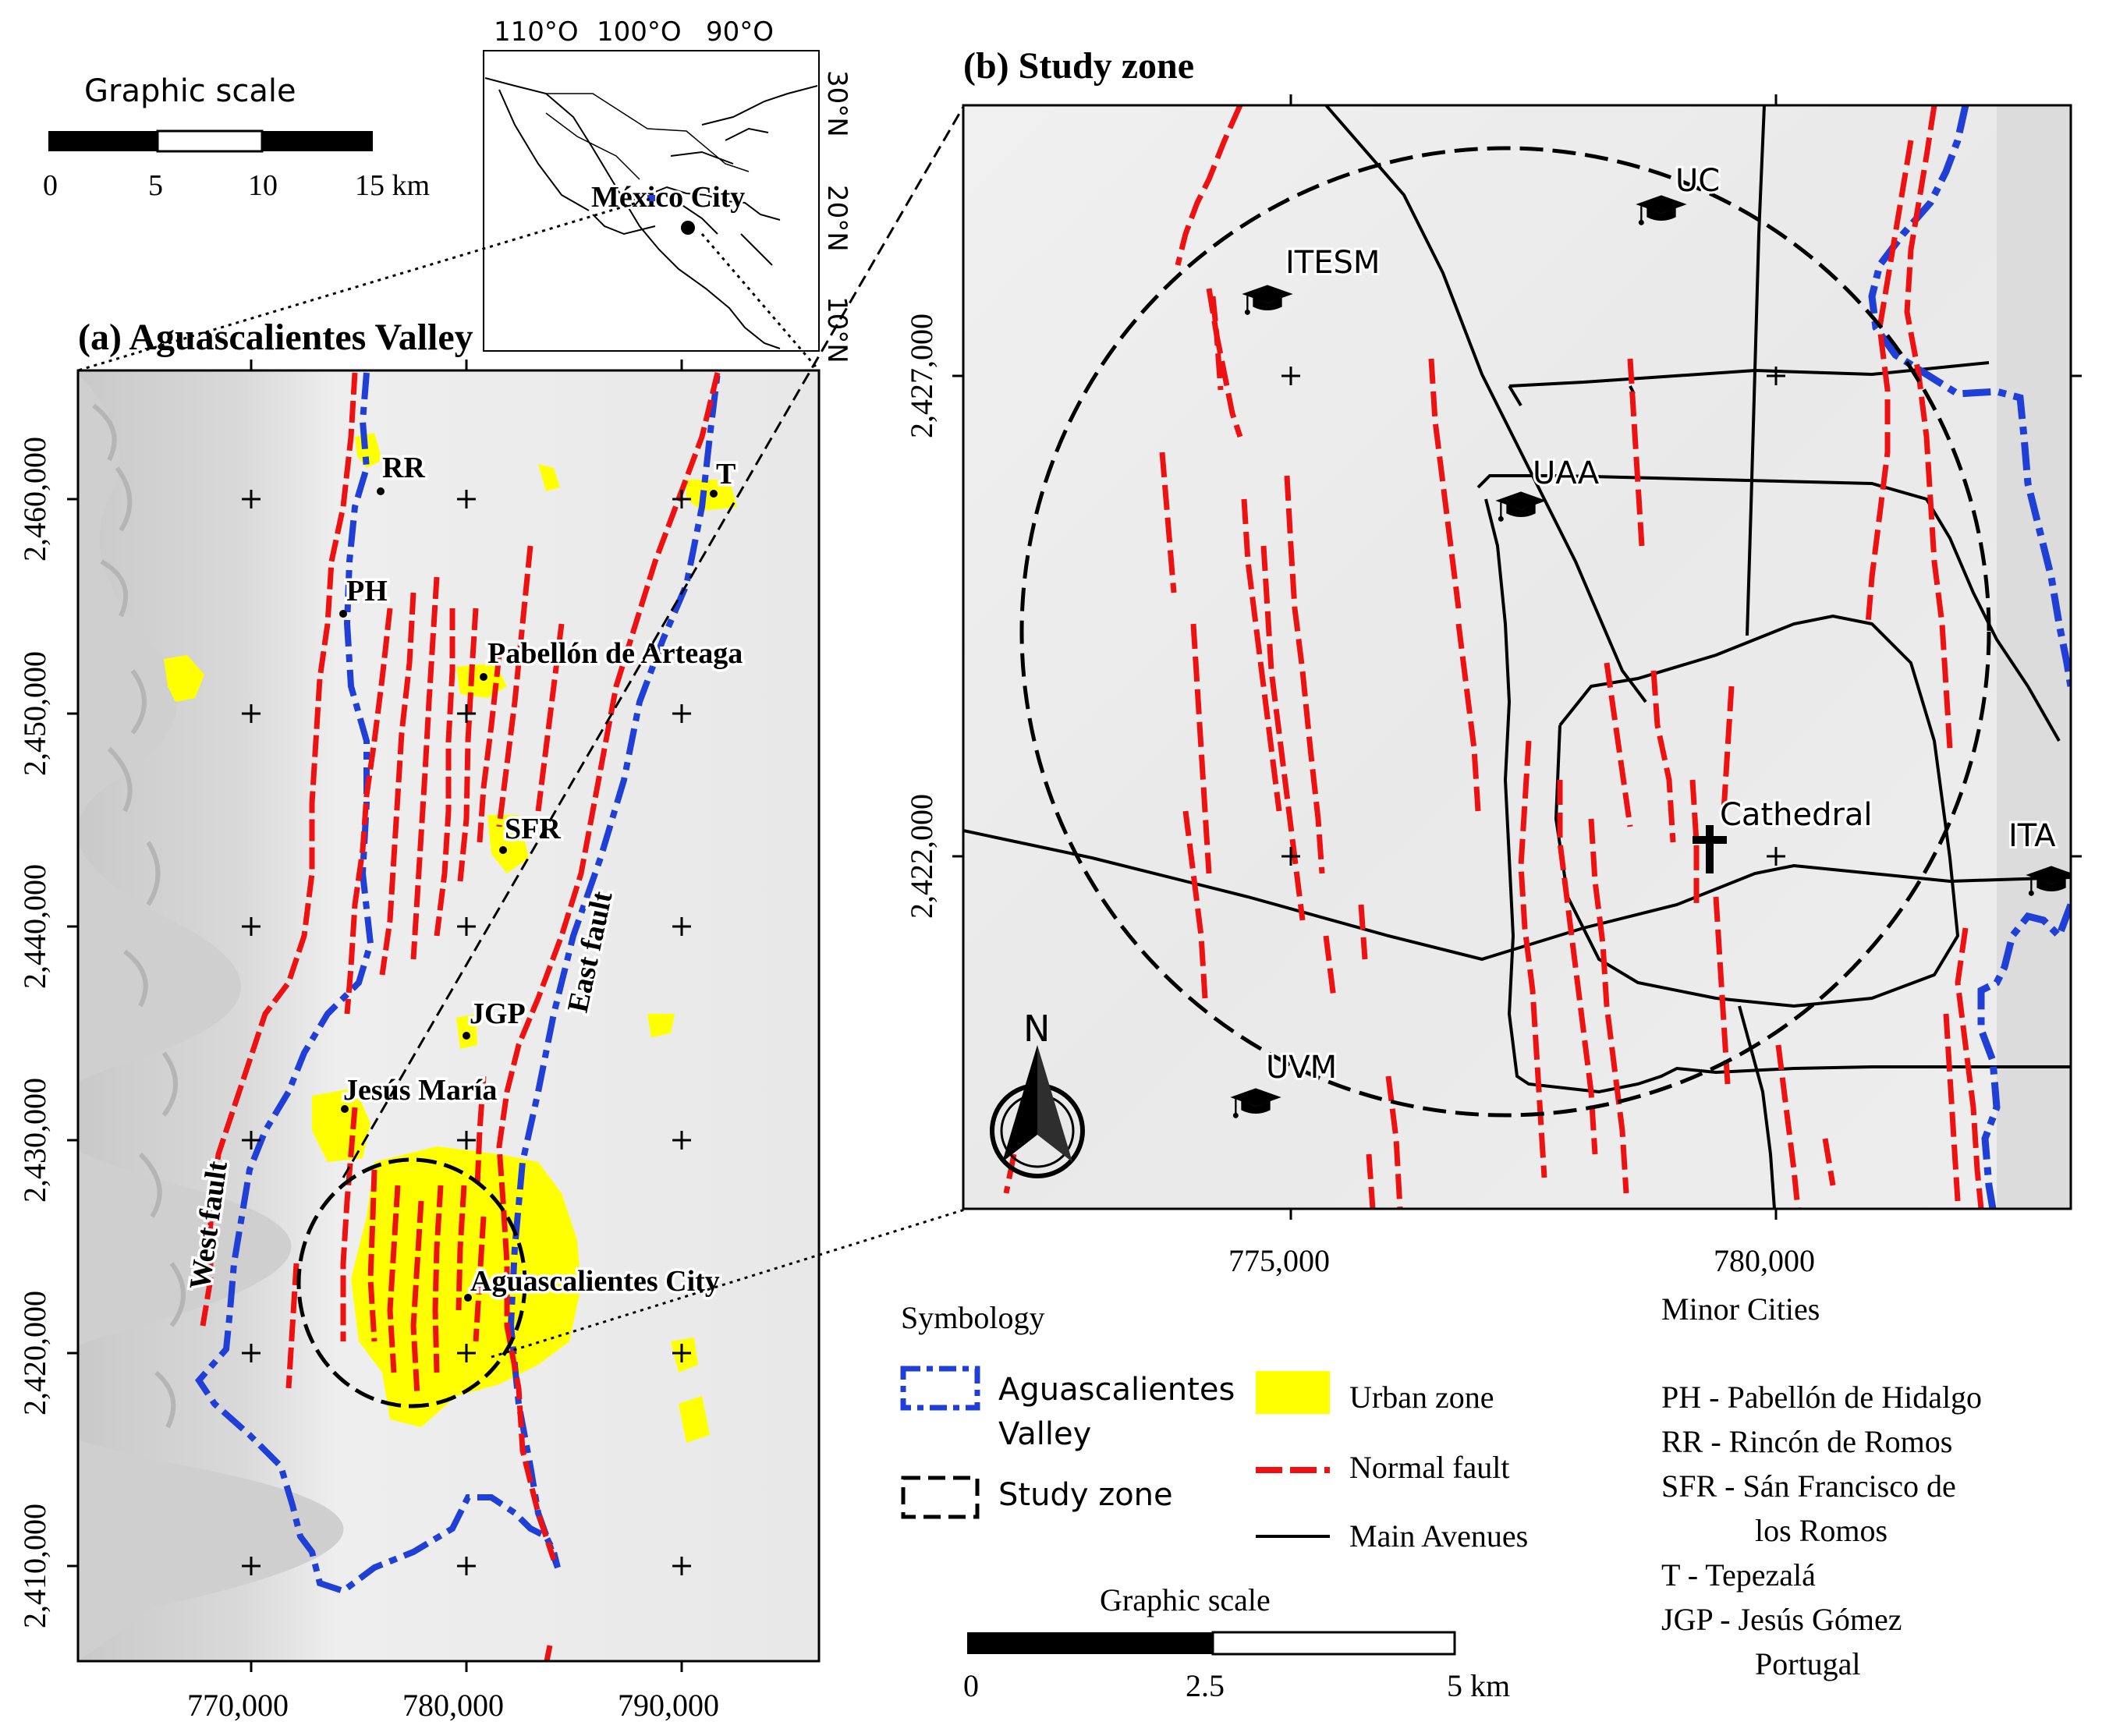 This screenshot has width=2102, height=1736. I want to click on inset-study-marker, so click(651, 198).